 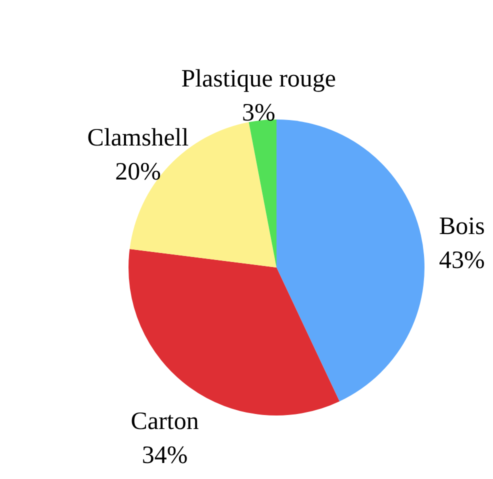 What do you see at coordinates (259, 112) in the screenshot?
I see `data-label: 3%` at bounding box center [259, 112].